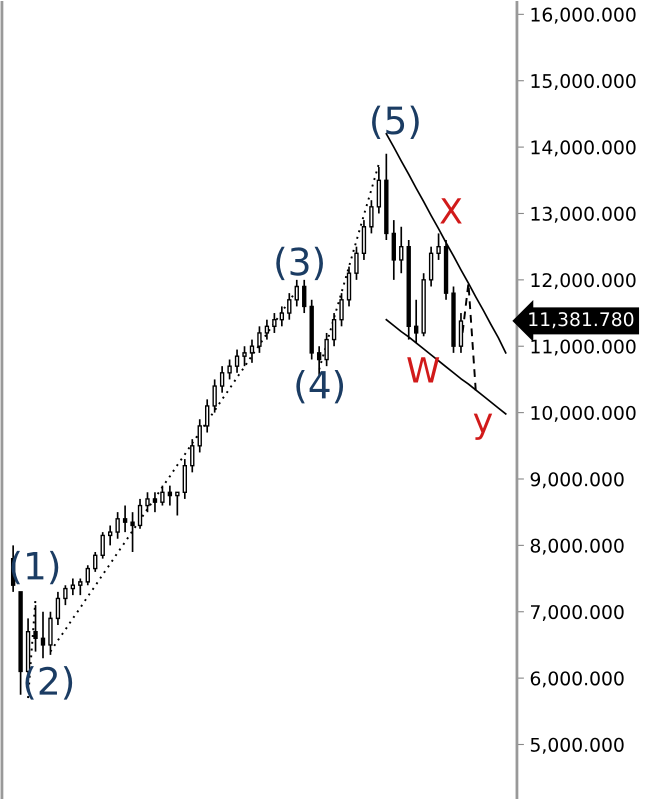 The image size is (649, 800). What do you see at coordinates (451, 211) in the screenshot?
I see `annotation: X` at bounding box center [451, 211].